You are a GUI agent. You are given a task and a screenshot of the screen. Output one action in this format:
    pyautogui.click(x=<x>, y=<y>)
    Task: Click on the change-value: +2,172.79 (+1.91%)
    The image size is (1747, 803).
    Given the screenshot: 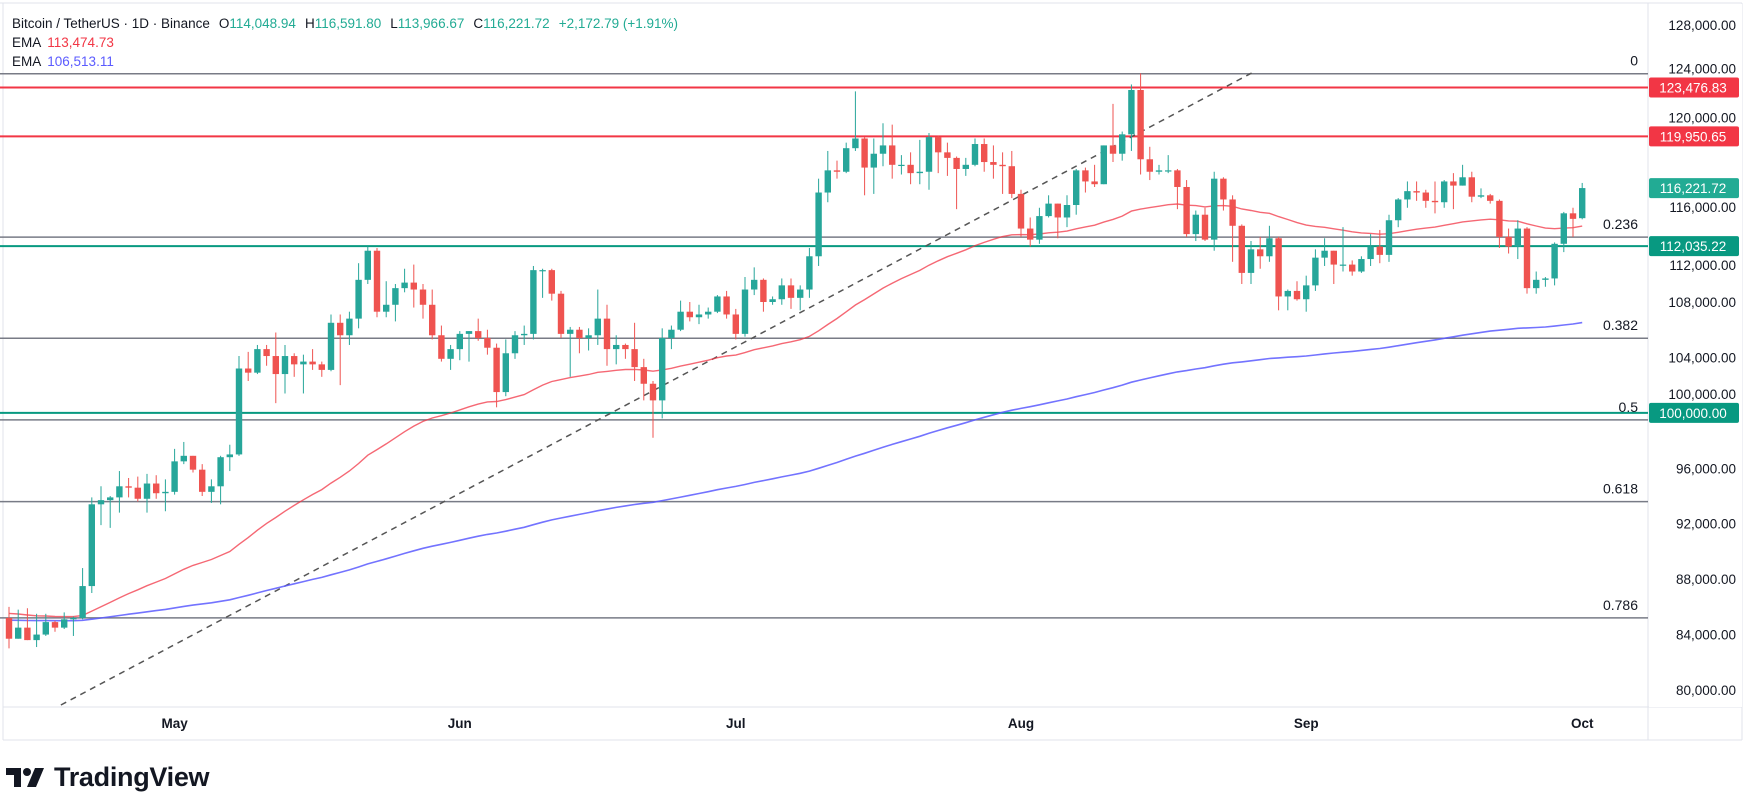 What is the action you would take?
    pyautogui.click(x=618, y=23)
    